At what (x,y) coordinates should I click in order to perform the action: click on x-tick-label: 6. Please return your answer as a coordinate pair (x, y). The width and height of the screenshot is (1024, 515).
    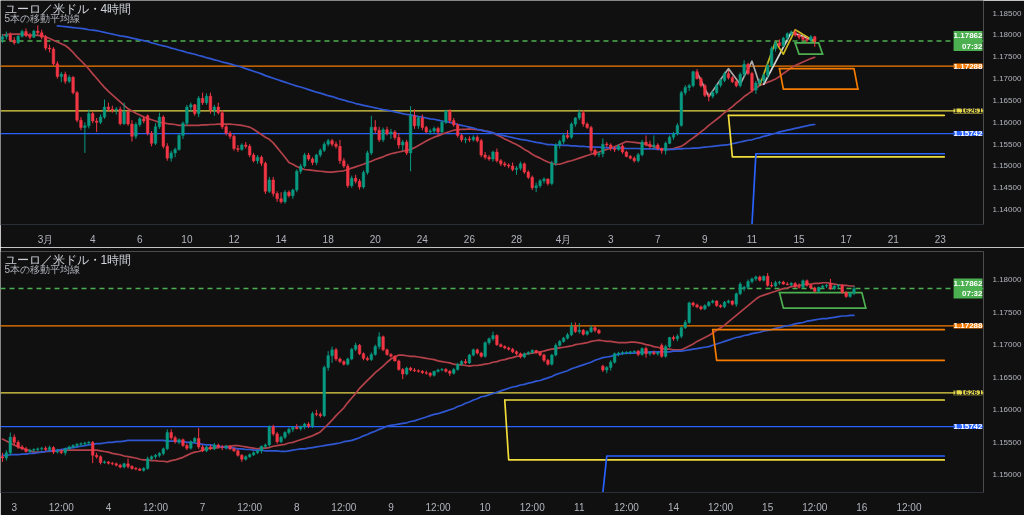
    Looking at the image, I should click on (140, 239).